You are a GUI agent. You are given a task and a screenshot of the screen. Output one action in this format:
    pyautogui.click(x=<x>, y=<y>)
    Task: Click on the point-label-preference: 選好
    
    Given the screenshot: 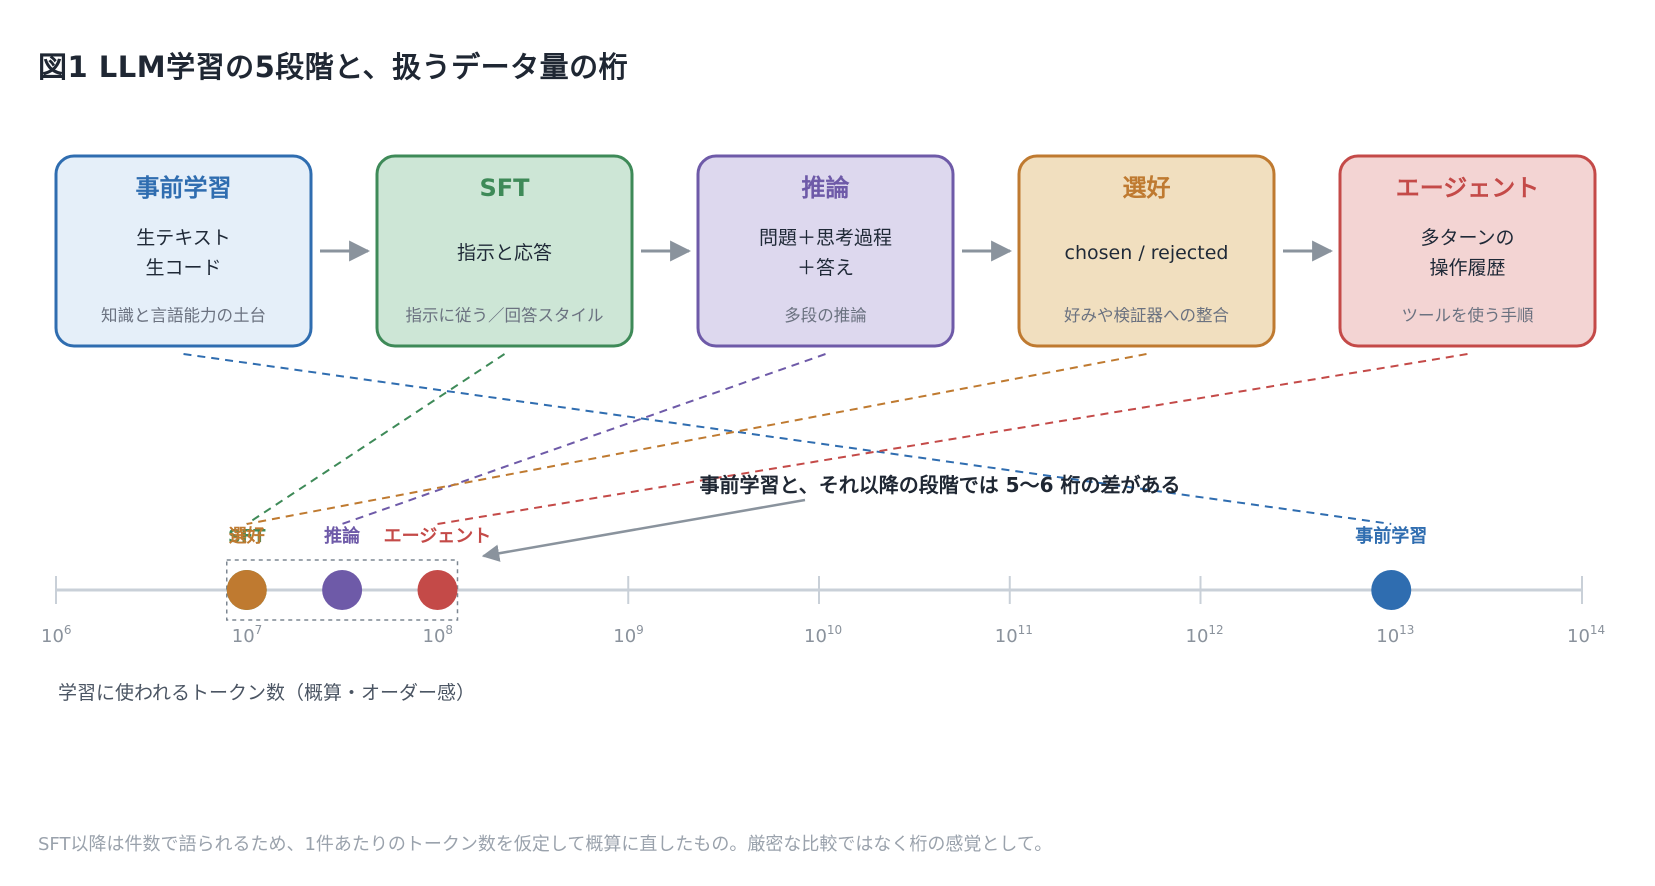 What is the action you would take?
    pyautogui.click(x=247, y=536)
    